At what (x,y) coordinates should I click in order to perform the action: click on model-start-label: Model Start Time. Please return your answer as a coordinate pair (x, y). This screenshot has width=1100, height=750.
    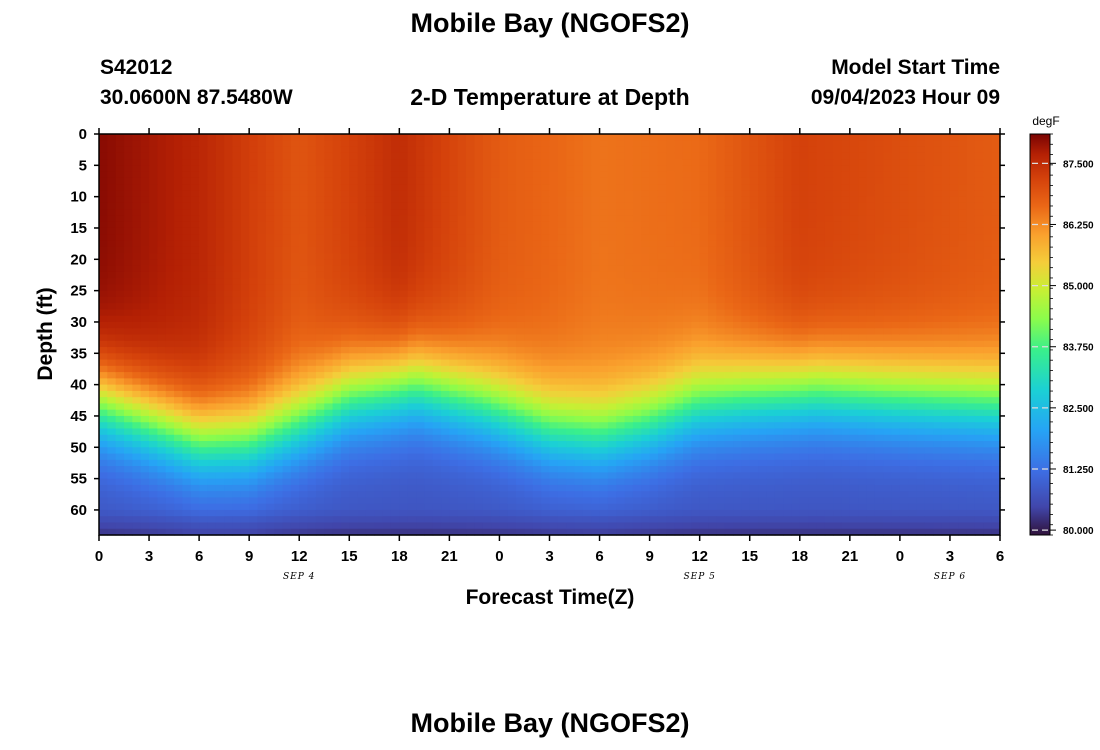
    Looking at the image, I should click on (915, 67).